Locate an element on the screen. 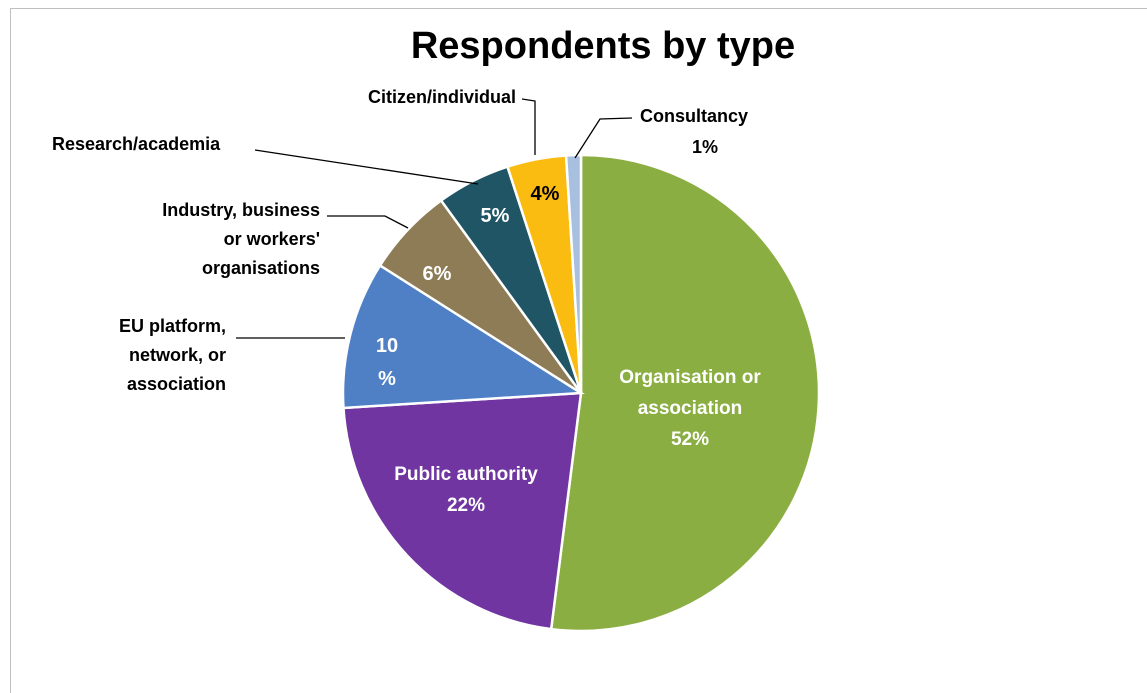 This screenshot has height=693, width=1147. slice-value-label: 6% is located at coordinates (437, 274).